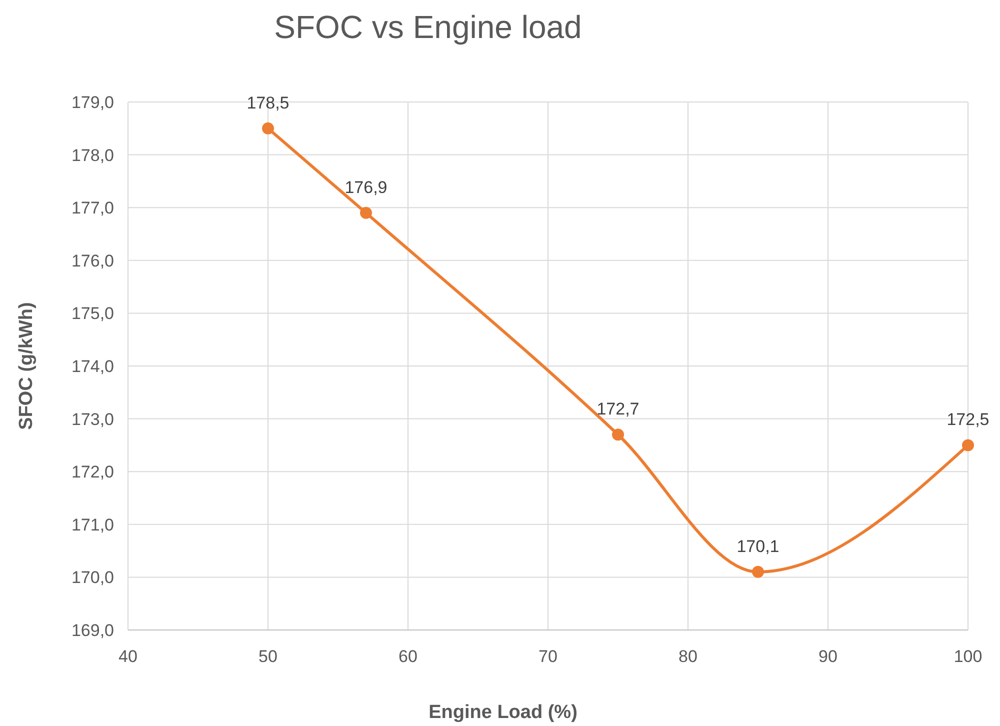  What do you see at coordinates (92, 578) in the screenshot?
I see `y-tick-label: 170,0` at bounding box center [92, 578].